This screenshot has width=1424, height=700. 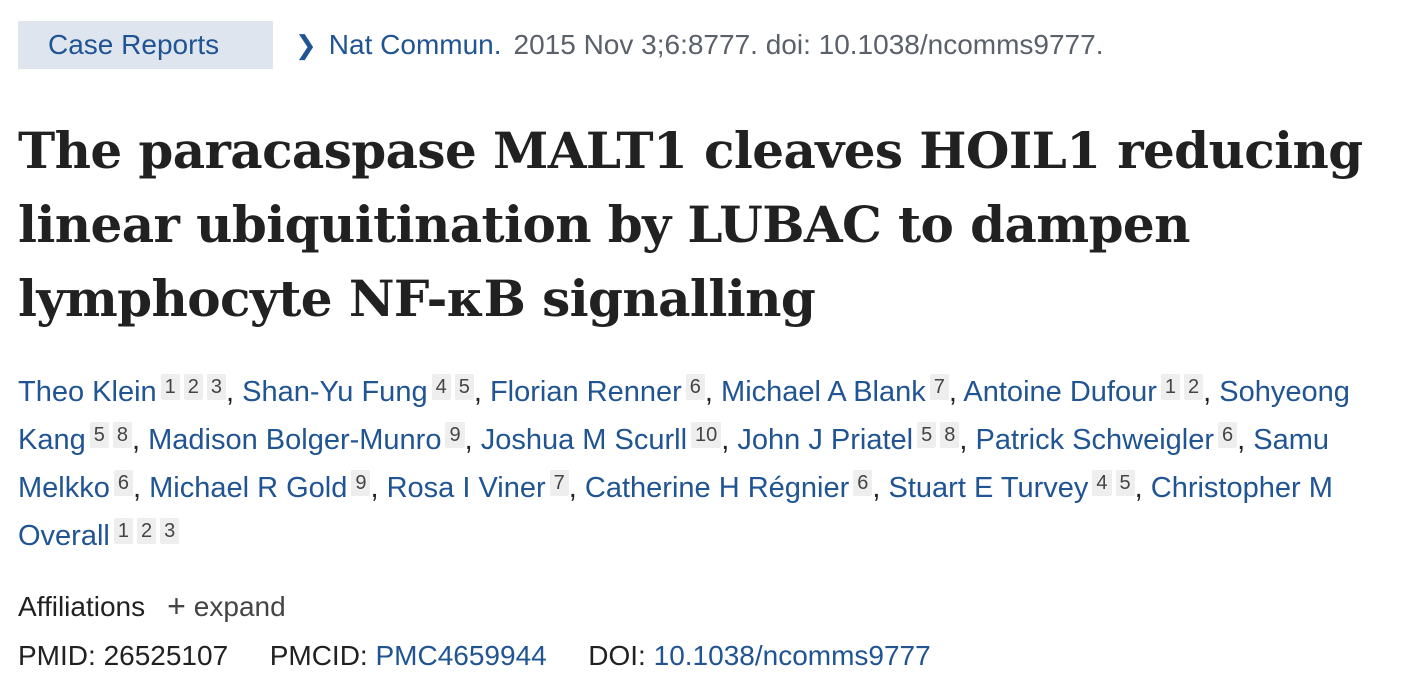 I want to click on pmcid-link: PMC4659944, so click(x=461, y=655).